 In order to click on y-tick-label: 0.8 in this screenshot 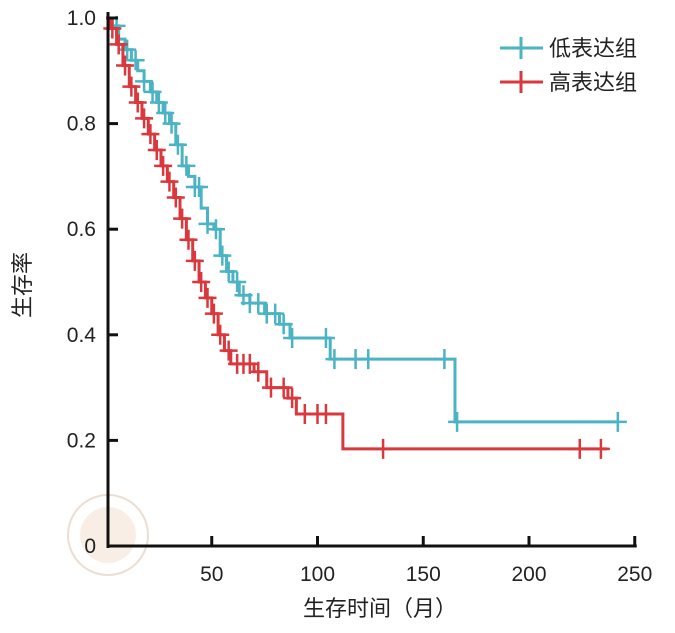, I will do `click(81, 124)`.